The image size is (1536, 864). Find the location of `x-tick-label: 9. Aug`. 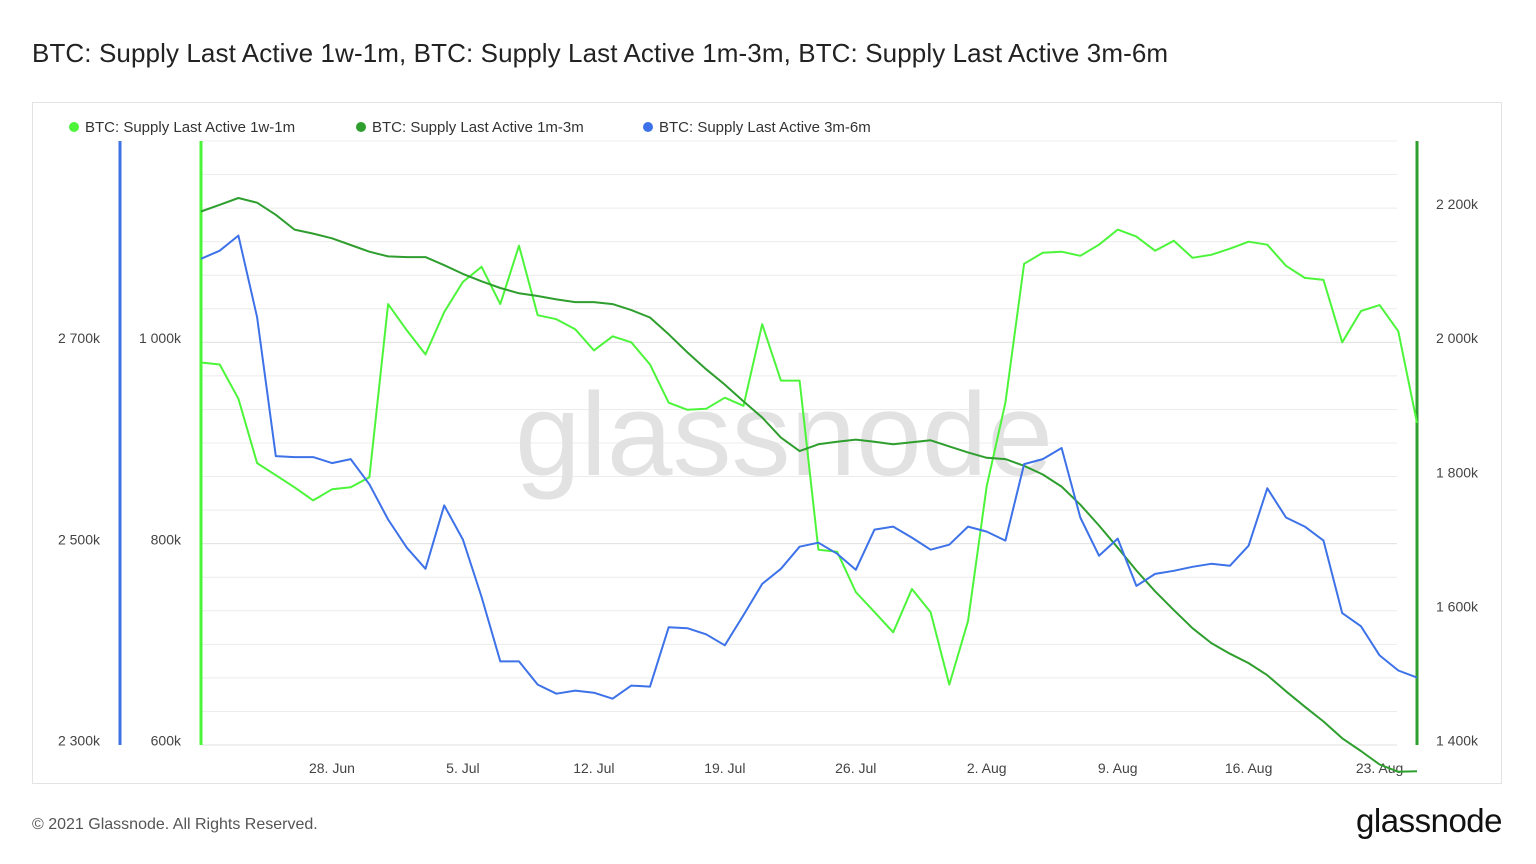

x-tick-label: 9. Aug is located at coordinates (1118, 768).